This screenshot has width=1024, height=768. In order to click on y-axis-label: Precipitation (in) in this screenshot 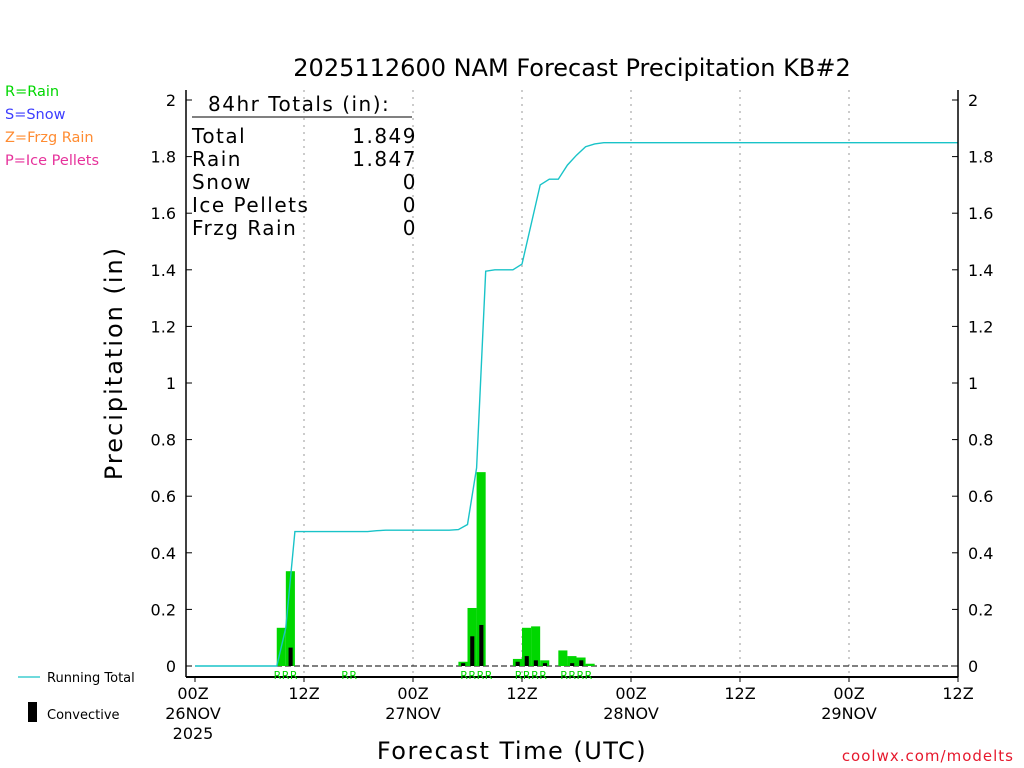, I will do `click(114, 363)`.